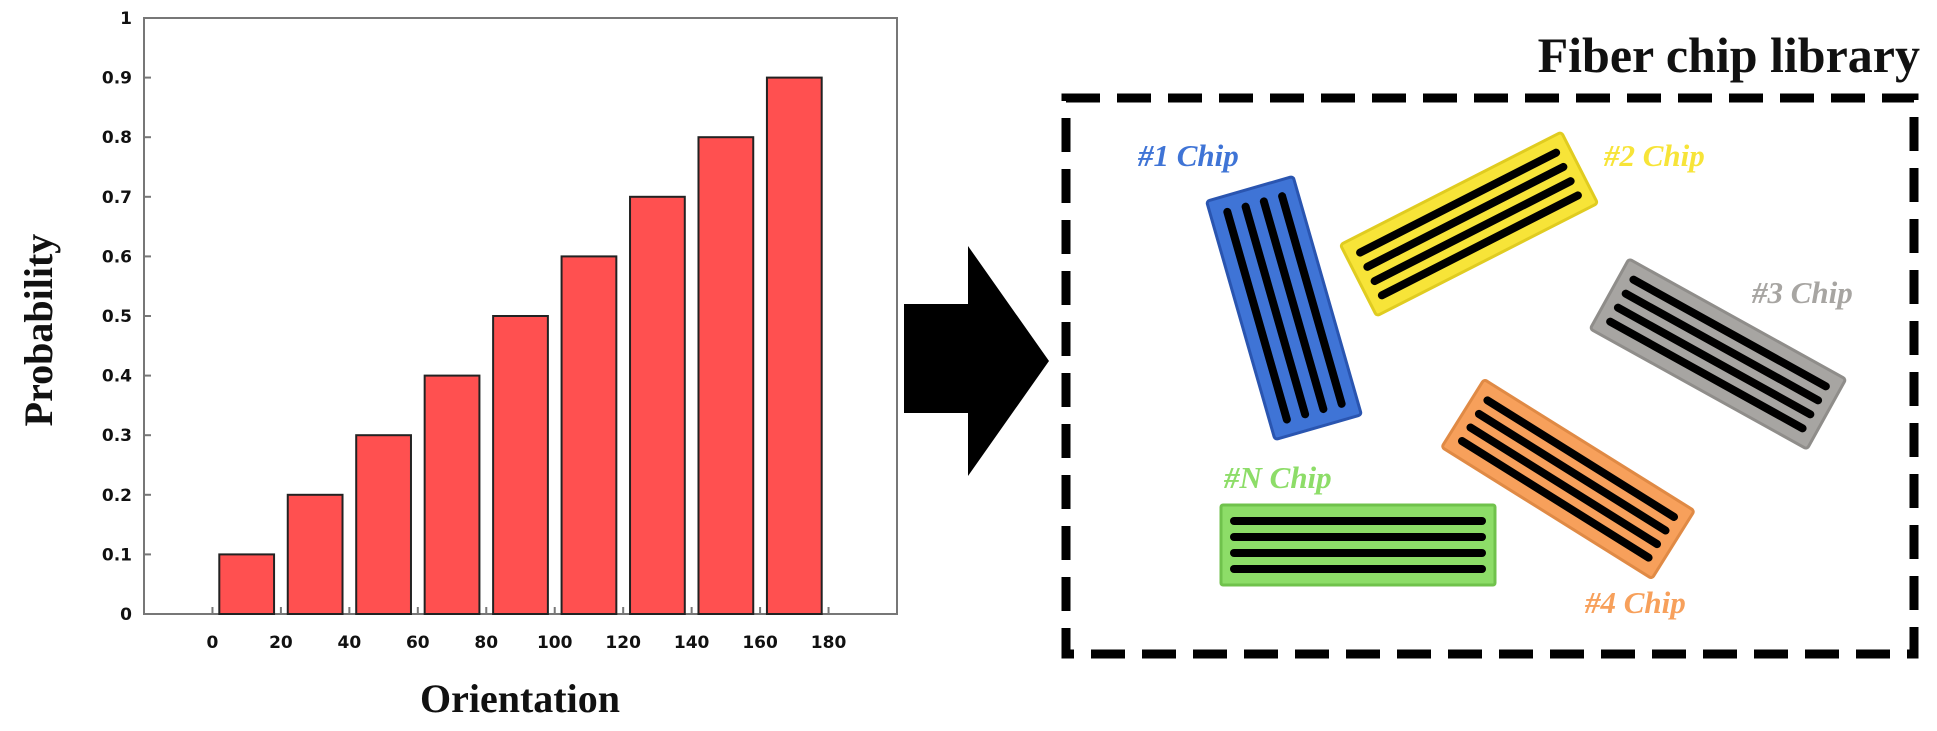 This screenshot has width=1937, height=731. What do you see at coordinates (117, 555) in the screenshot?
I see `y-tick-label: 0.1` at bounding box center [117, 555].